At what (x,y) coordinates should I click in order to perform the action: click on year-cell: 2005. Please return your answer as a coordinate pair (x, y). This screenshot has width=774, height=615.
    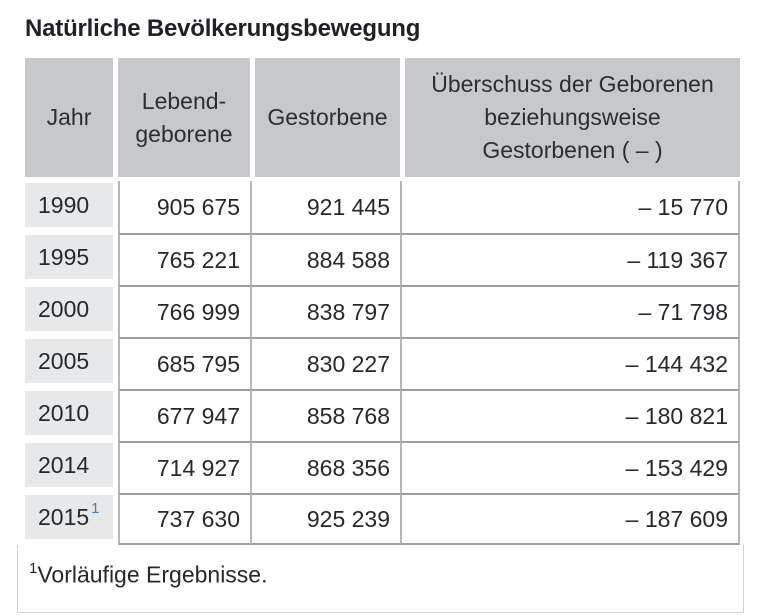
    Looking at the image, I should click on (69, 363).